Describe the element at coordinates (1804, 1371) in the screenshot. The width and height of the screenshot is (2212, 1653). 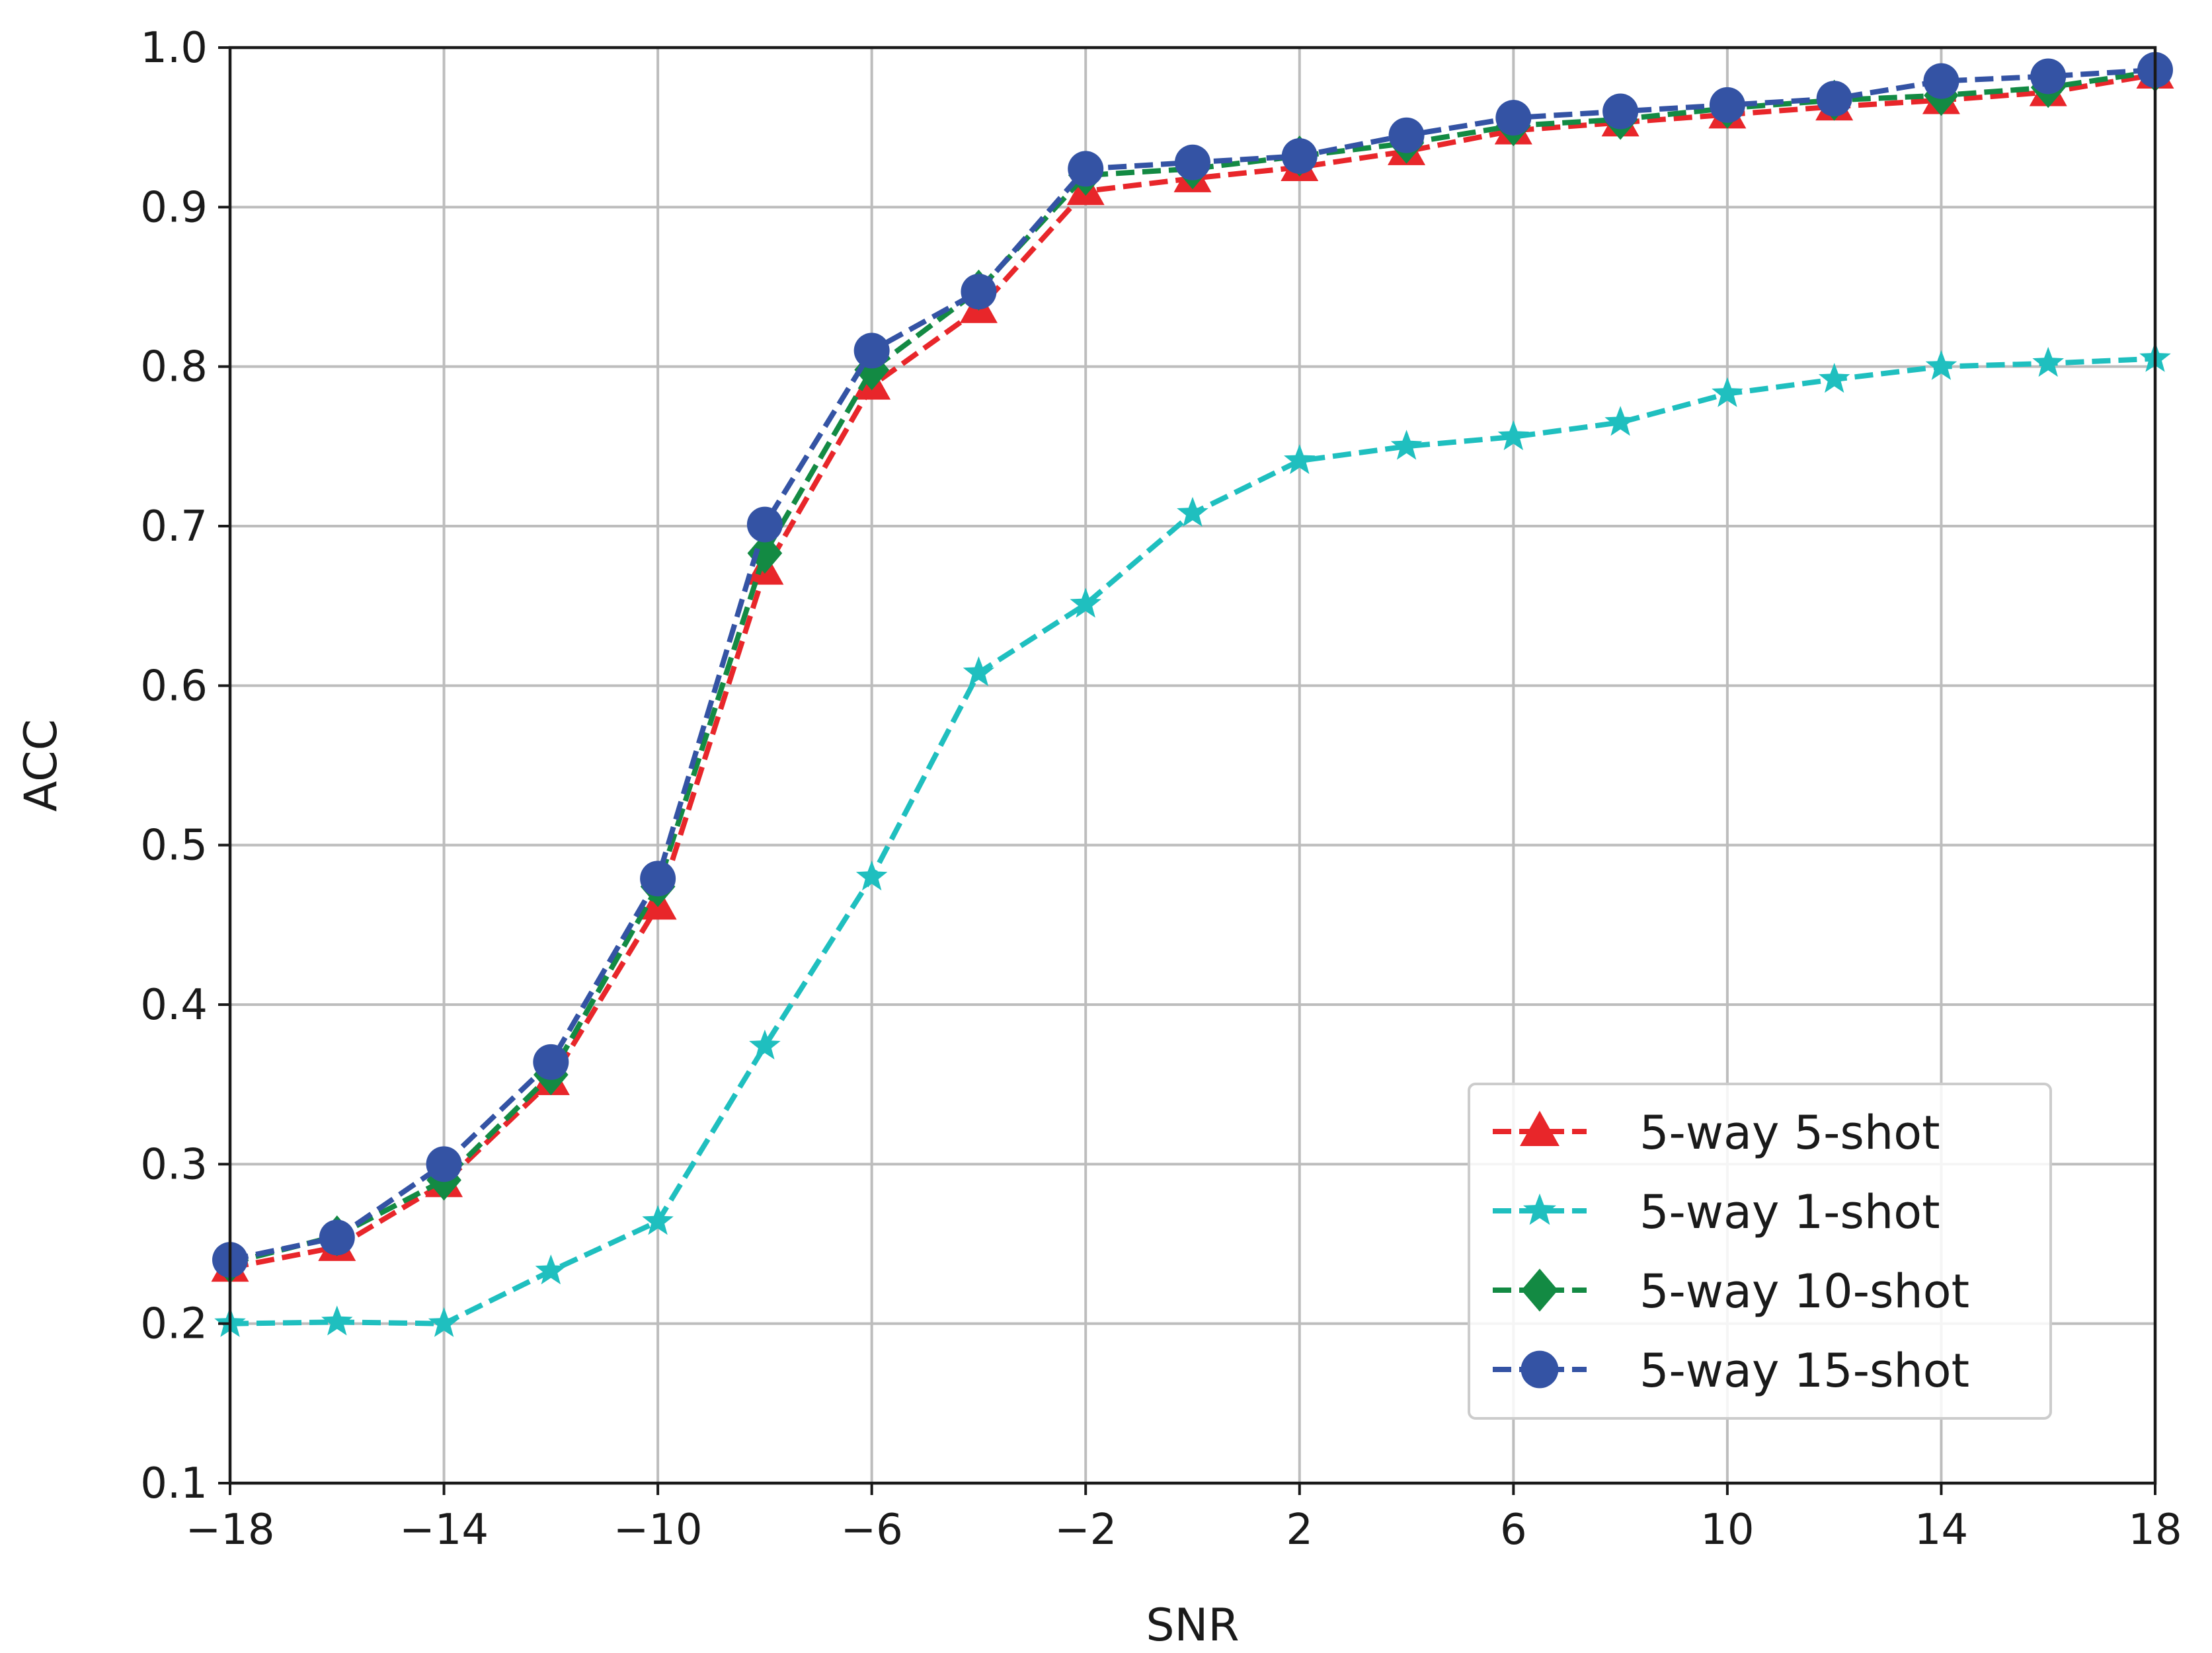
I see `legend-label: 5-way 15-shot` at that location.